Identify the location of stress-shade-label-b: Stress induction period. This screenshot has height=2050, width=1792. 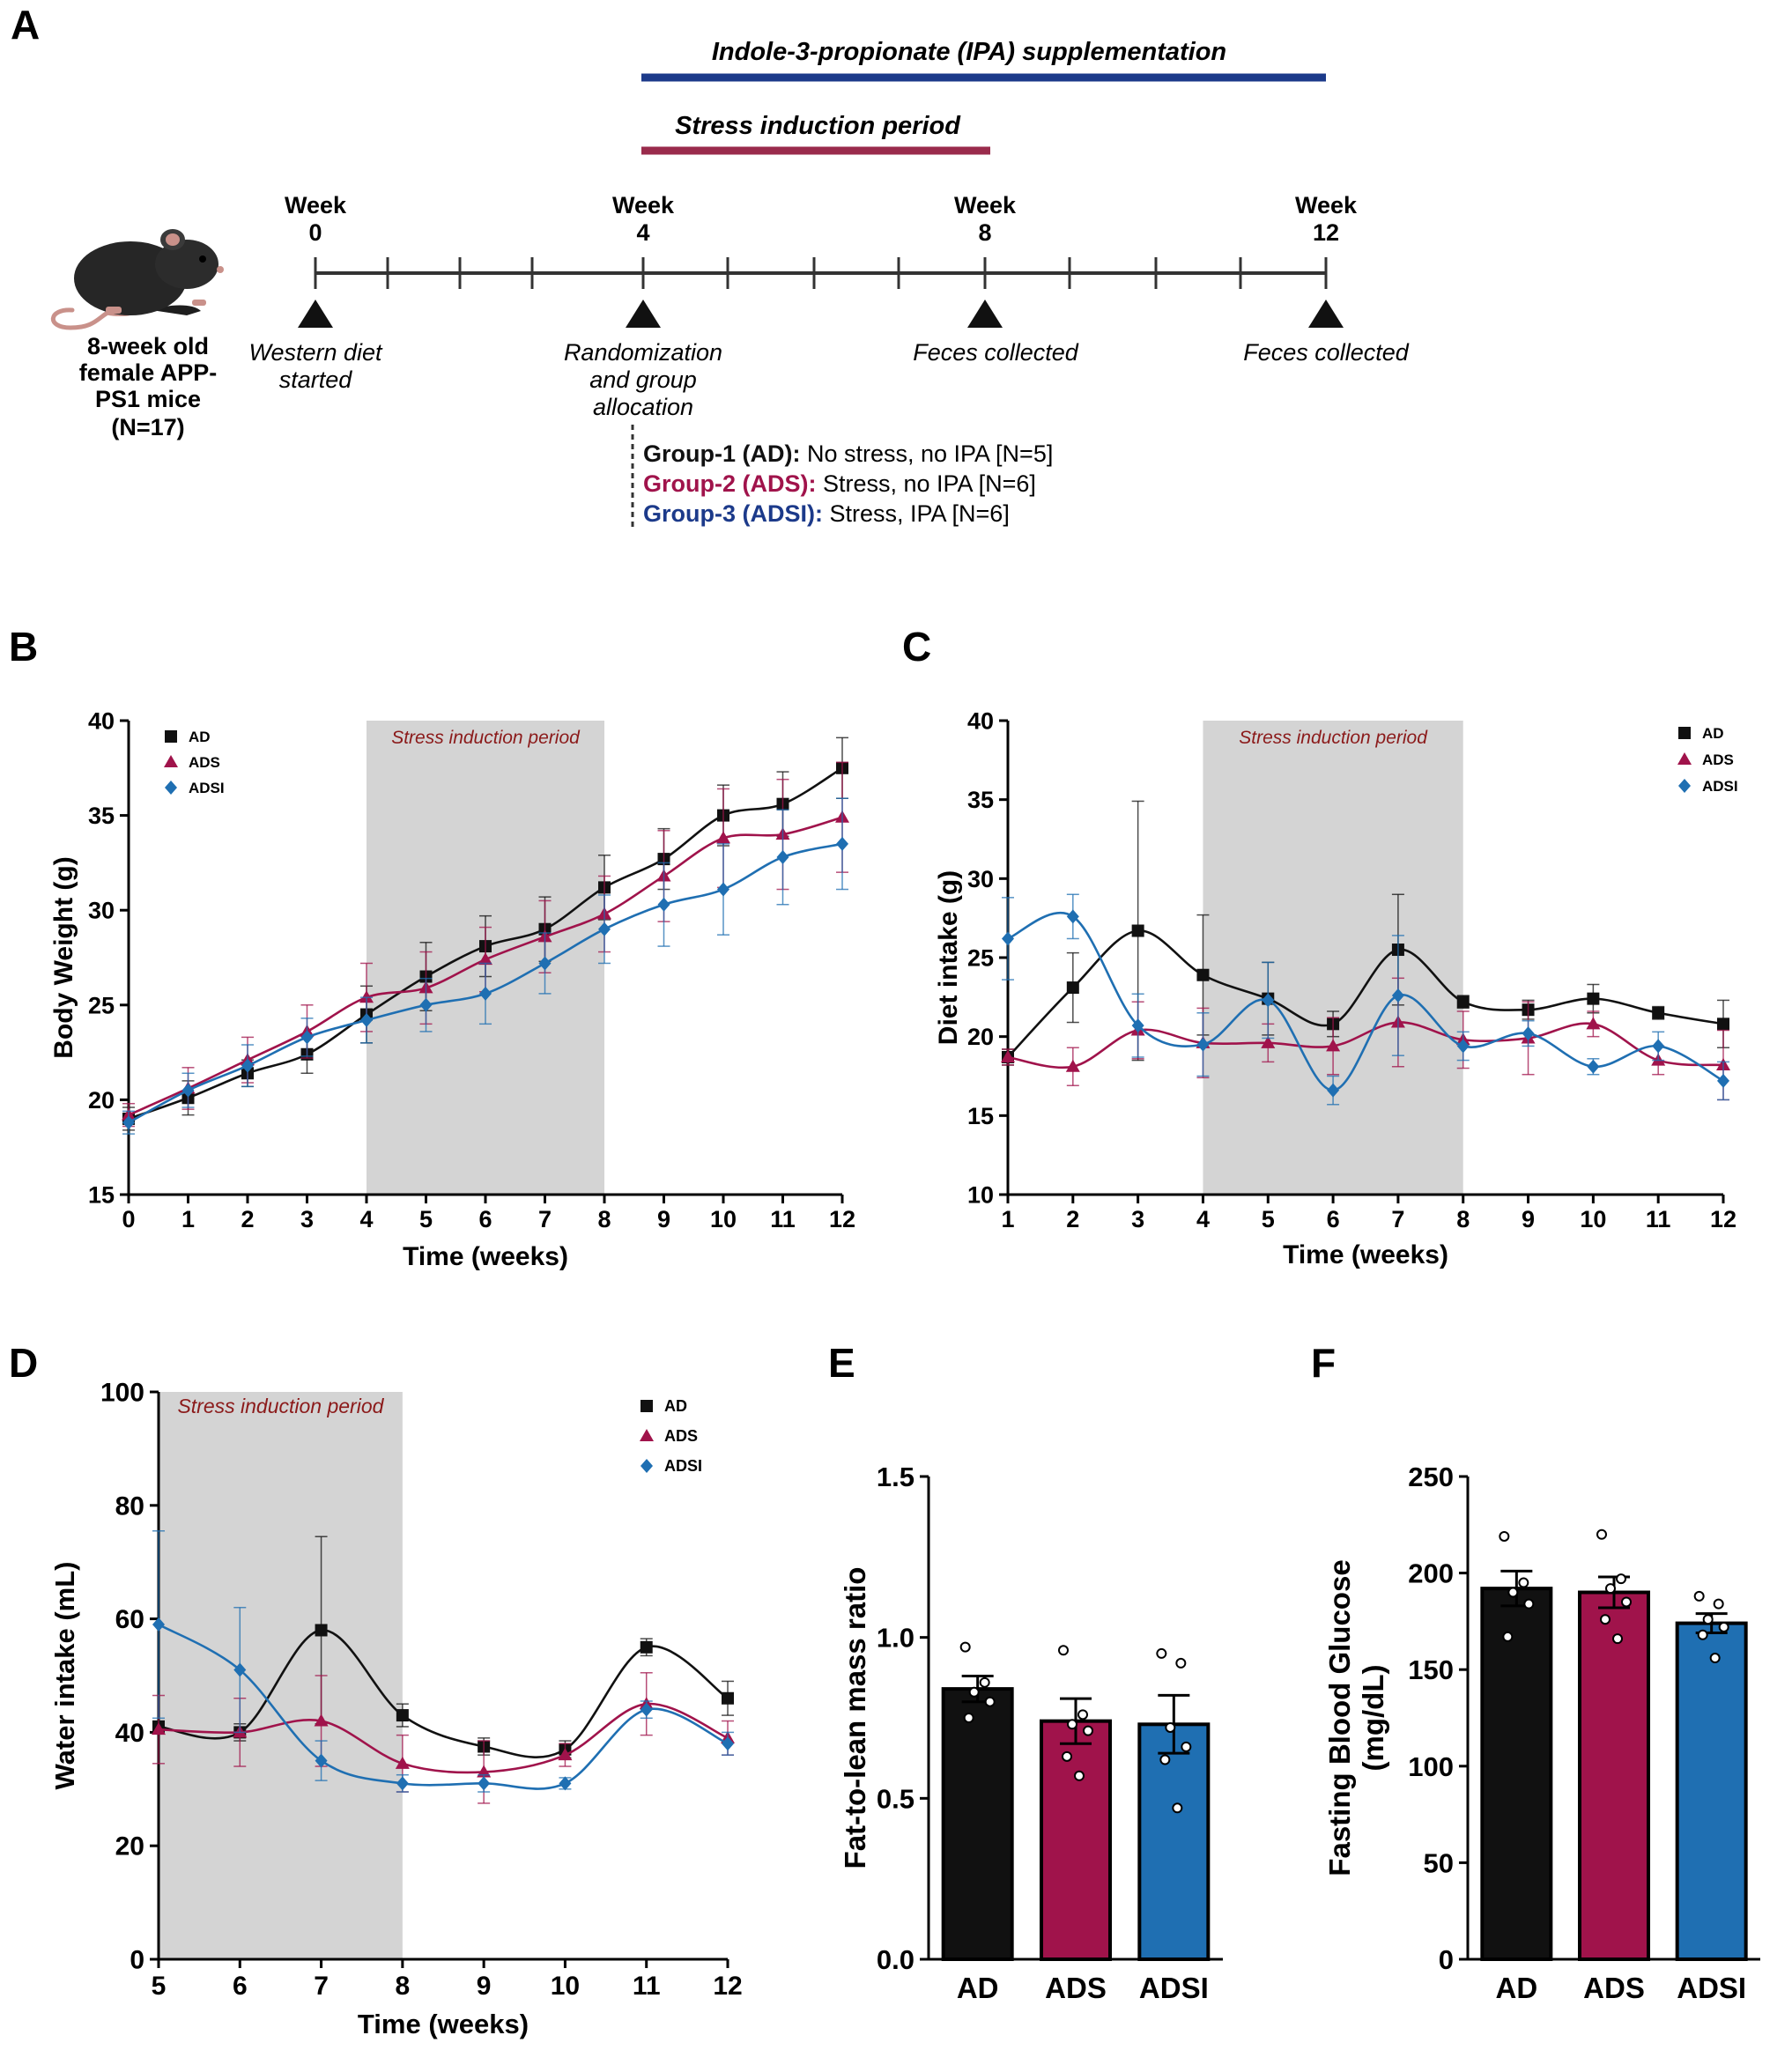
(486, 738).